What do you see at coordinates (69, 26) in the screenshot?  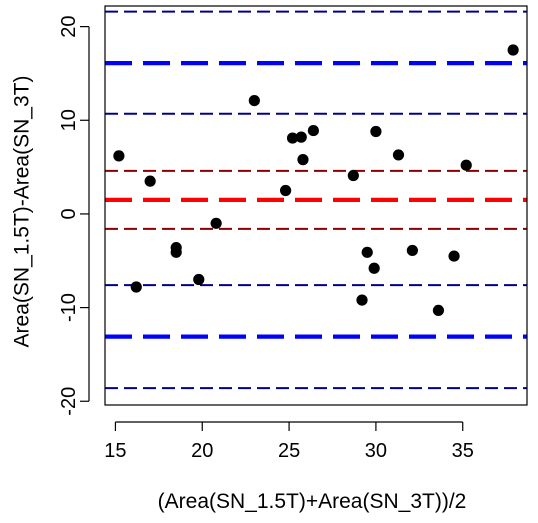 I see `y-tick-label: 20` at bounding box center [69, 26].